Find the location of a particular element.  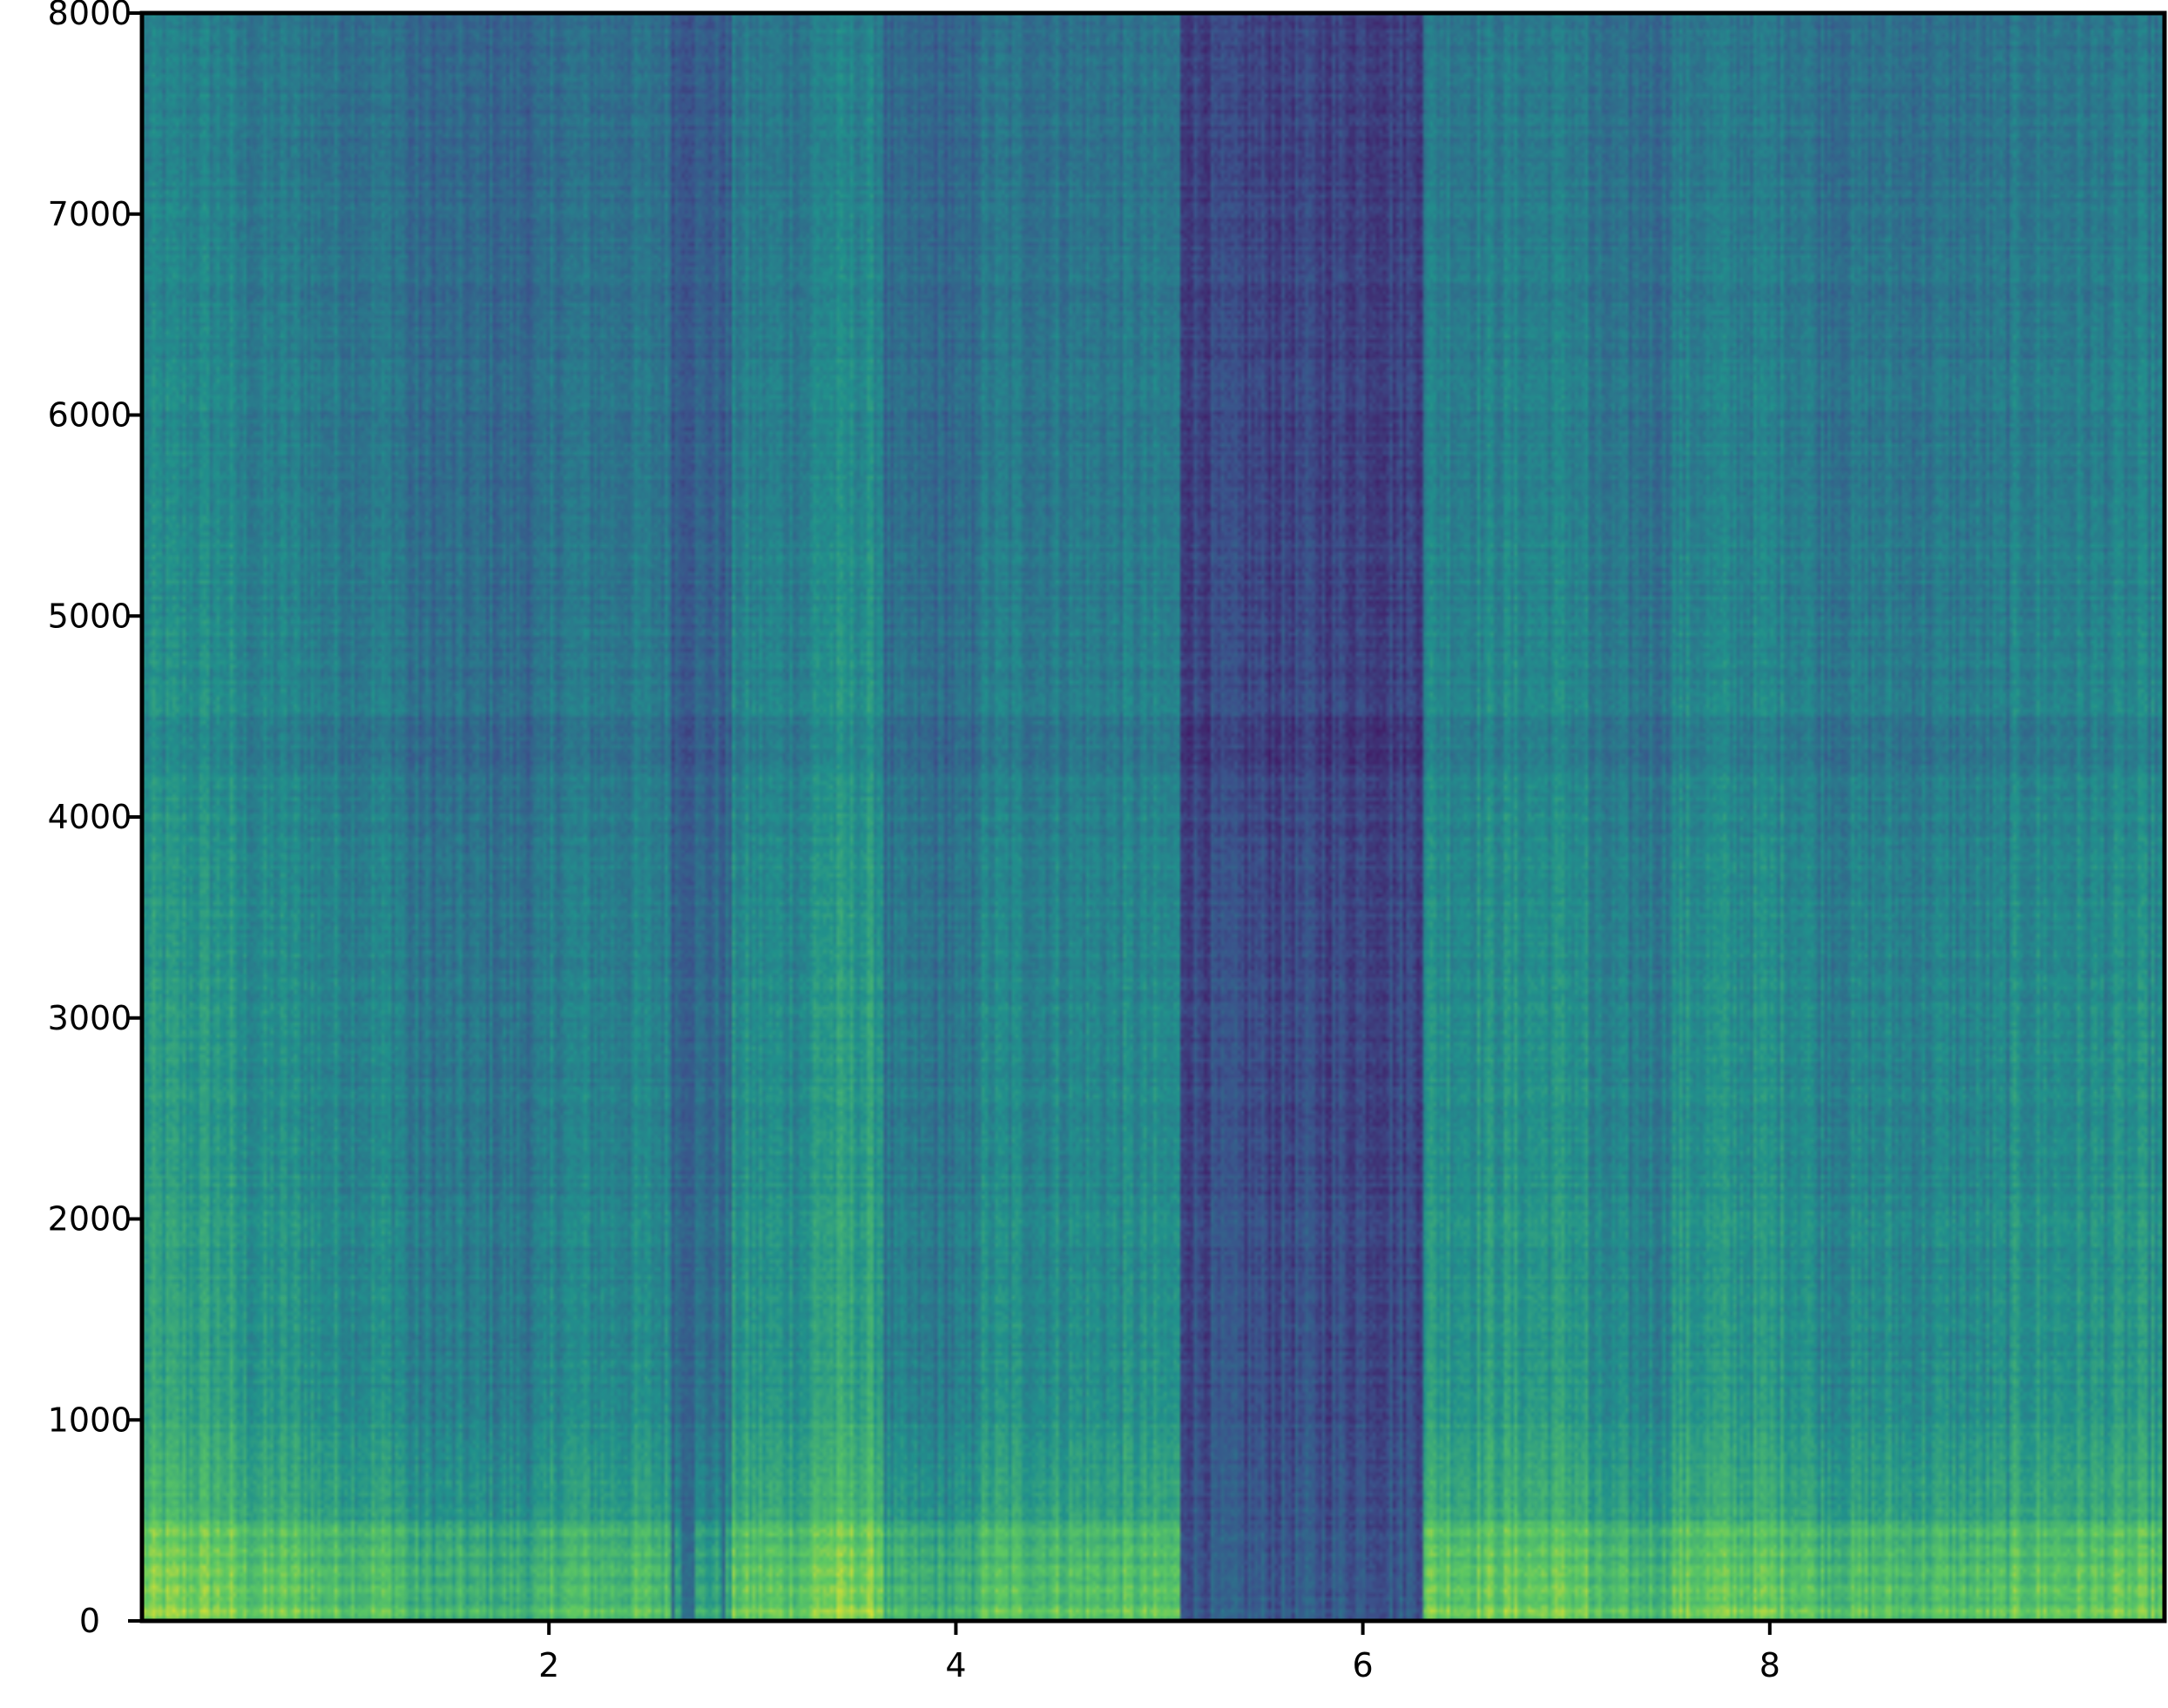

y-tick-label: 6000 is located at coordinates (90, 415).